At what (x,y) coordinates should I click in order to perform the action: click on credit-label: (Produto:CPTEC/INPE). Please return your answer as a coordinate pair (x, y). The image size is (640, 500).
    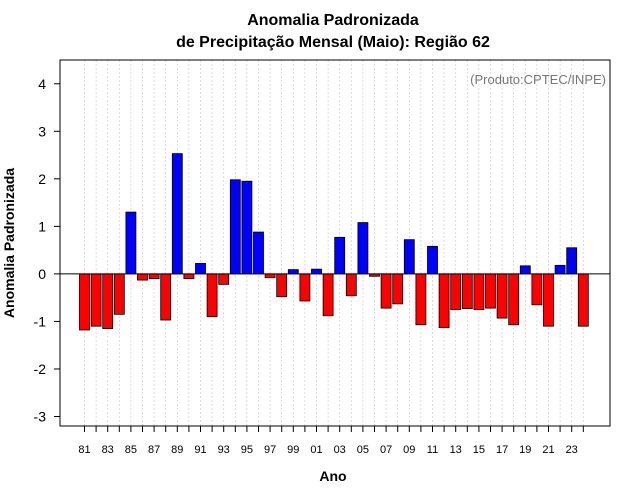
    Looking at the image, I should click on (538, 79).